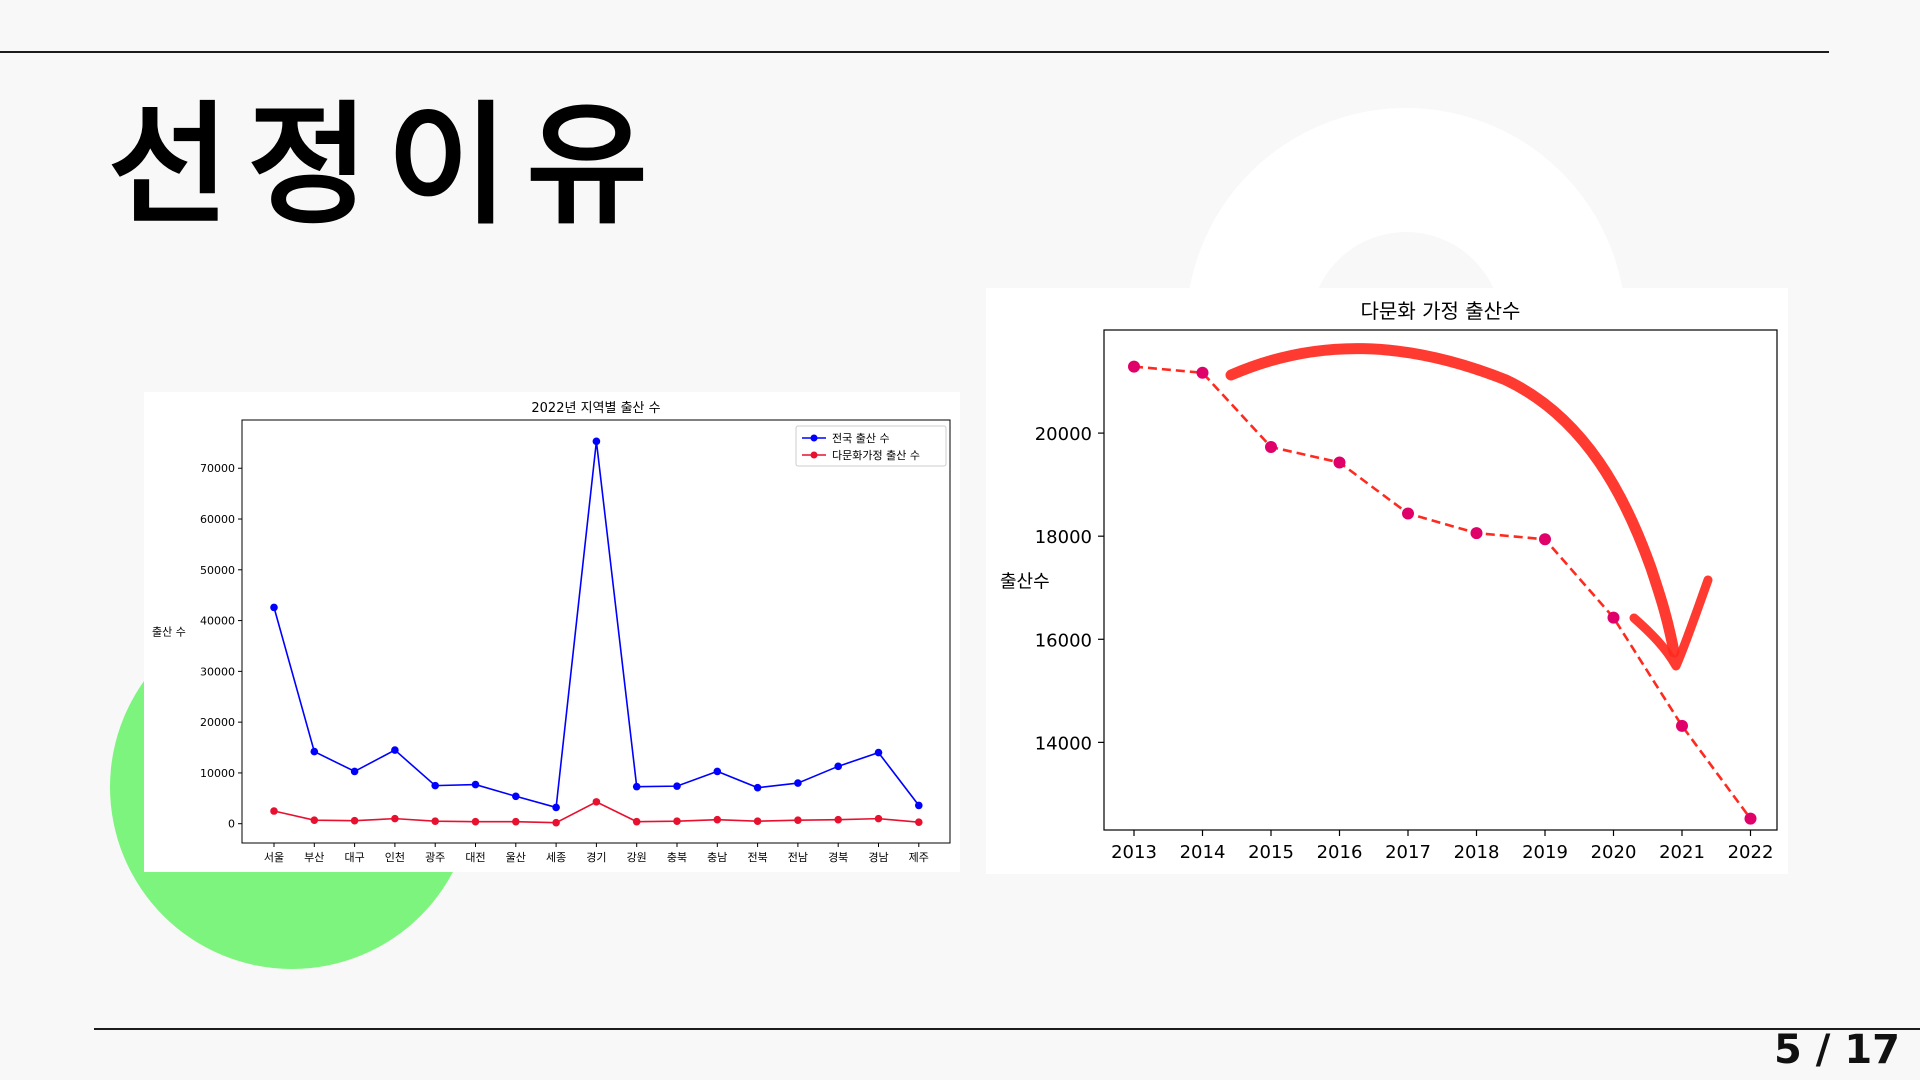 The width and height of the screenshot is (1920, 1080). I want to click on x-tick-label: 충남, so click(717, 857).